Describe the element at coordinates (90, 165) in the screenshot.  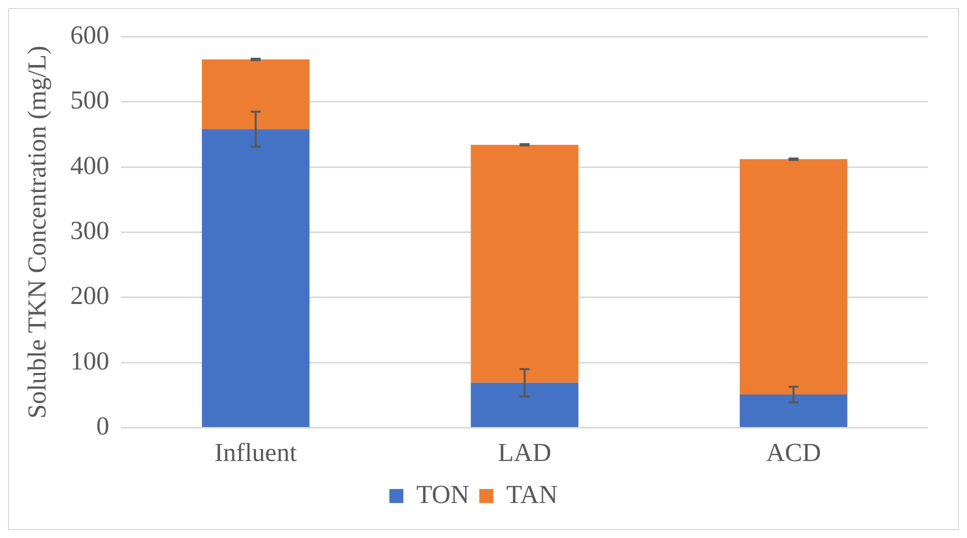
I see `y-tick-label: 400` at that location.